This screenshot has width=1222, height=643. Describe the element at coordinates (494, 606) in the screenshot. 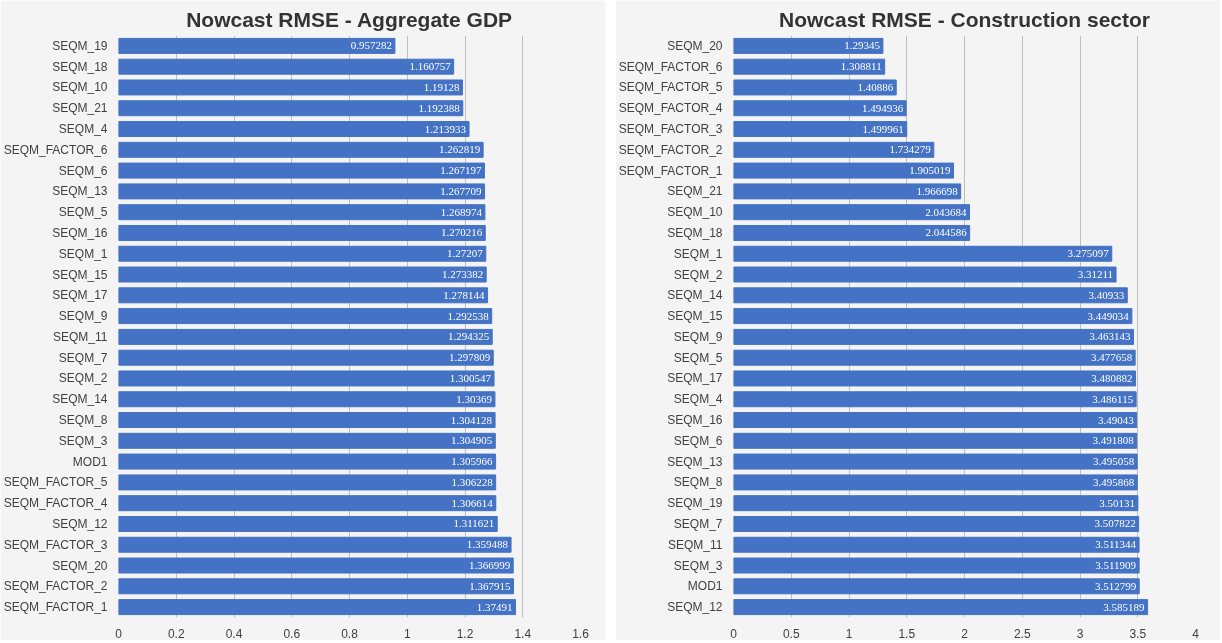

I see `data-label: 1.37491` at that location.